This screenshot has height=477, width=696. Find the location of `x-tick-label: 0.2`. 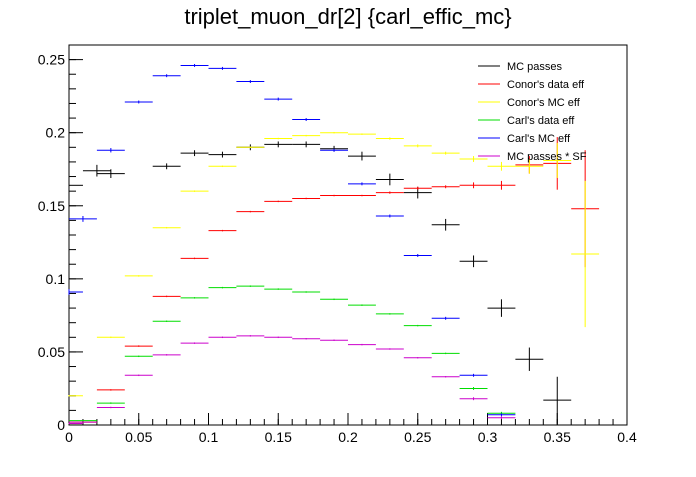

x-tick-label: 0.2 is located at coordinates (348, 437).